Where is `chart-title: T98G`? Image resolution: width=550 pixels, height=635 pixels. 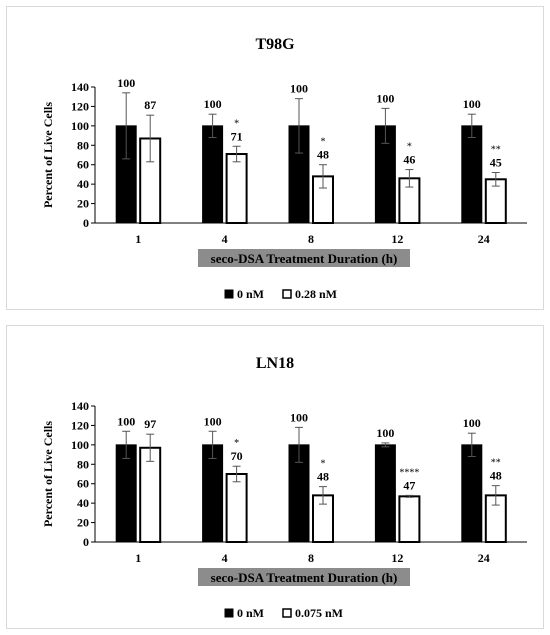
chart-title: T98G is located at coordinates (275, 44).